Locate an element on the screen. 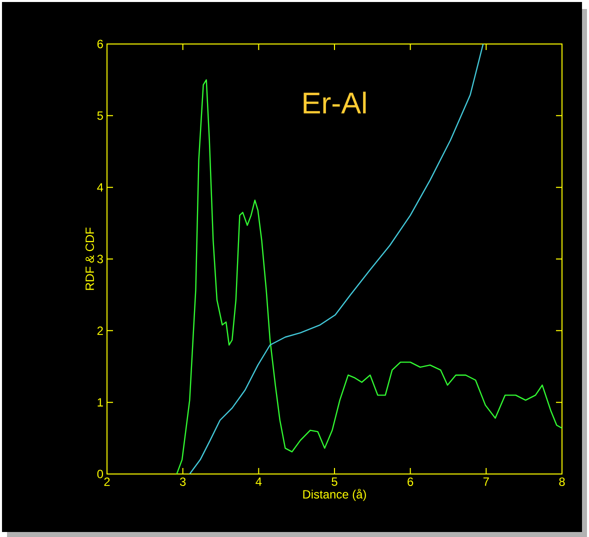  y-tick-label: 4 is located at coordinates (100, 187).